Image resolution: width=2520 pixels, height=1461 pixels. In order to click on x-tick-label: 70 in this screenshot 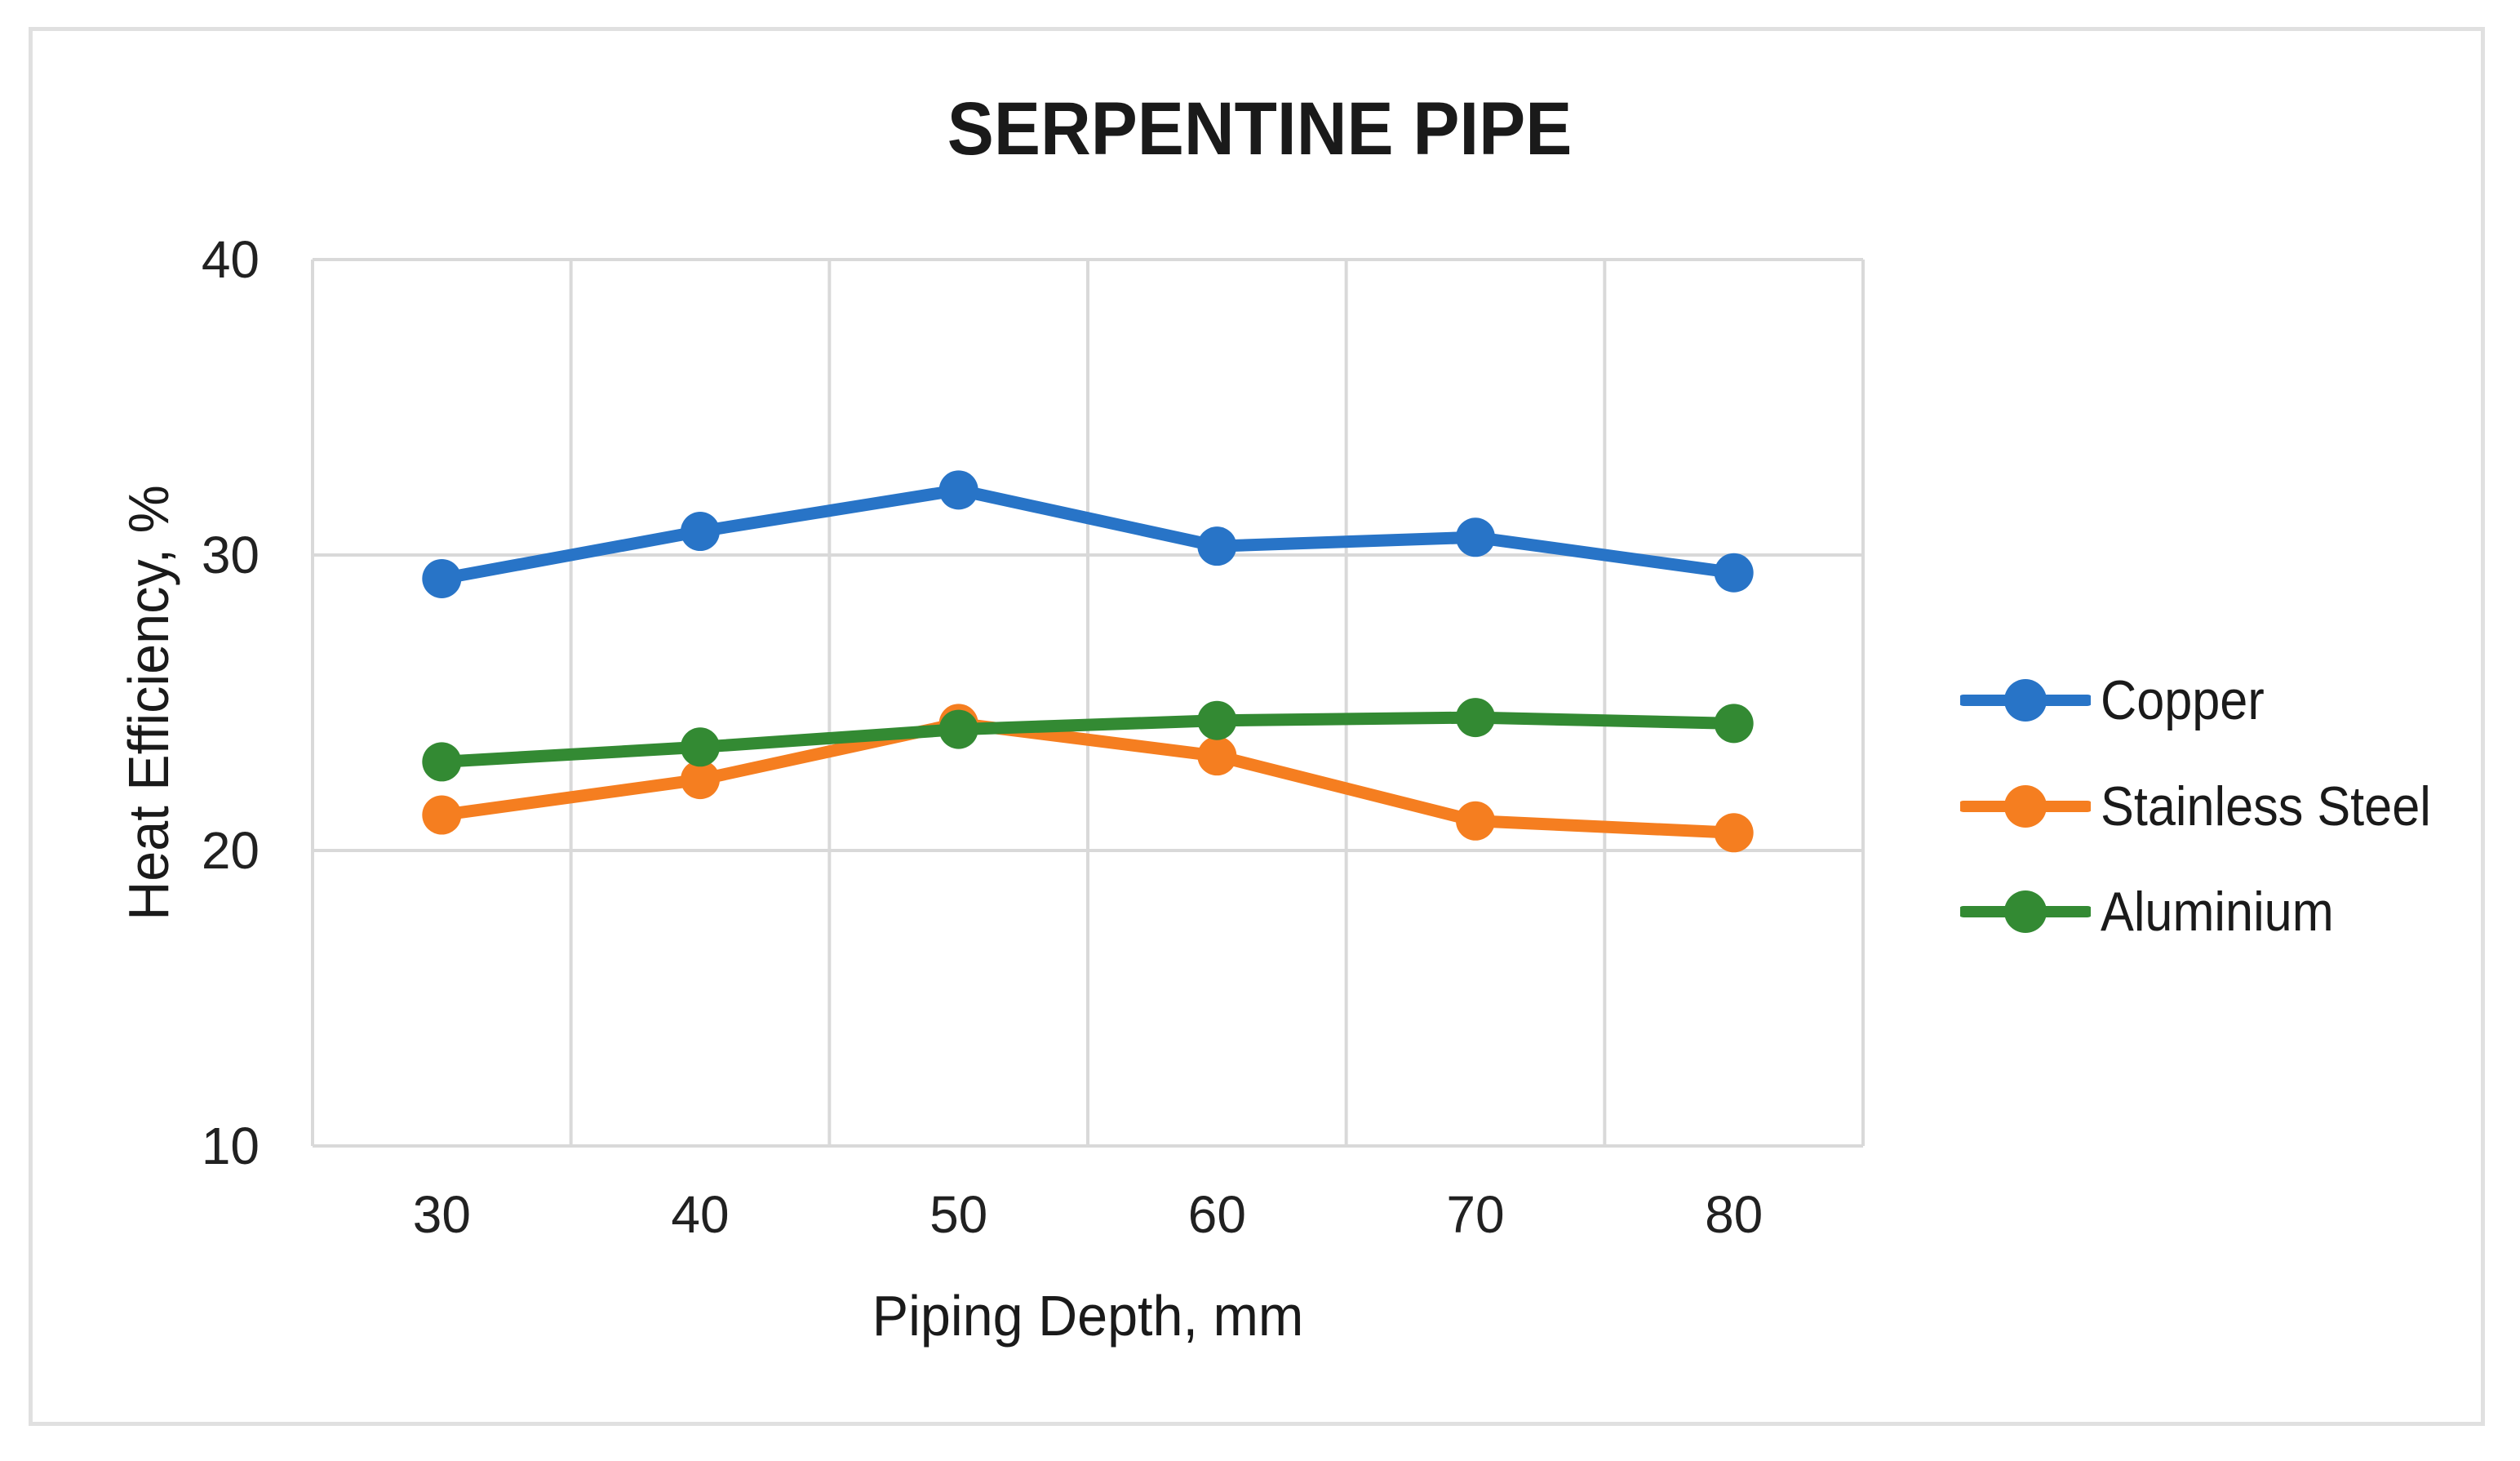, I will do `click(1475, 1214)`.